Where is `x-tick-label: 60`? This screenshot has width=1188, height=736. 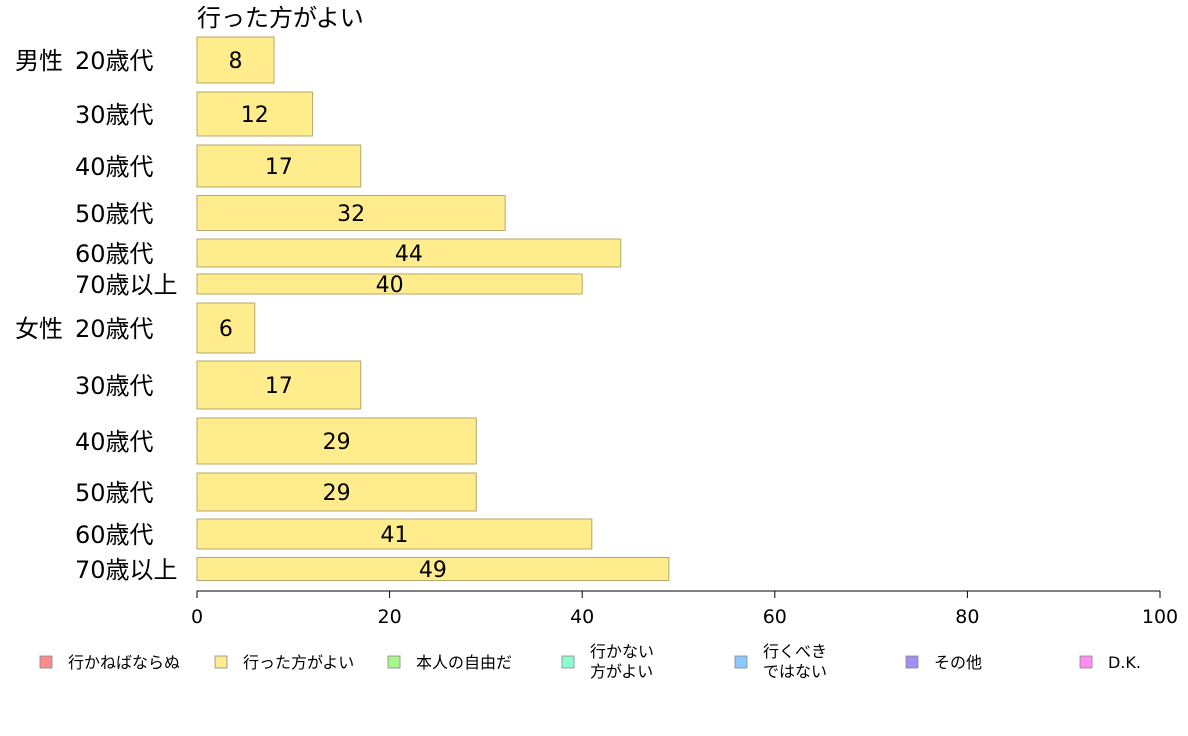 x-tick-label: 60 is located at coordinates (775, 617).